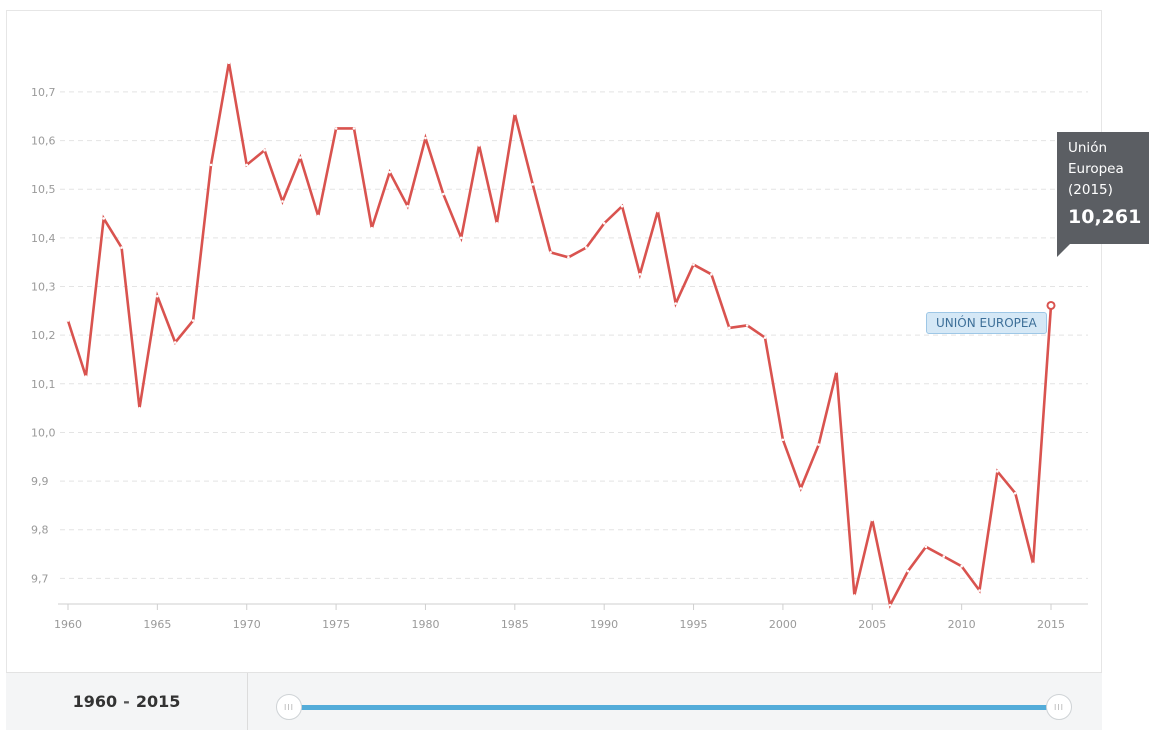 This screenshot has width=1149, height=730. I want to click on range-slider-end-handle: III, so click(1059, 707).